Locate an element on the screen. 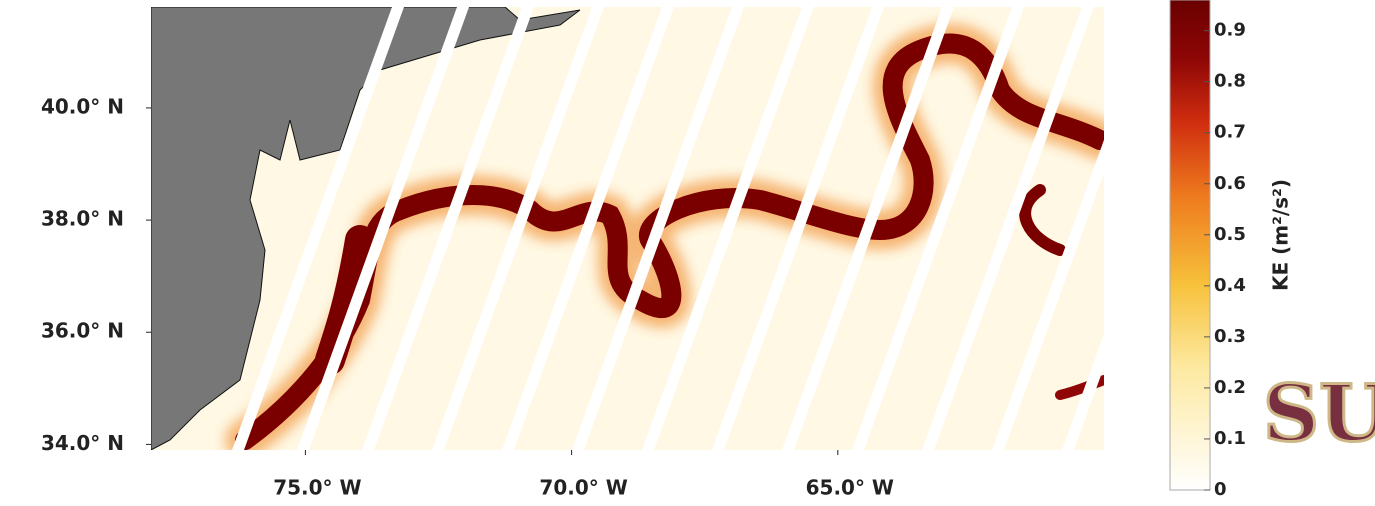 The height and width of the screenshot is (506, 1375). colorbar-tick-label: 0.9 is located at coordinates (1230, 30).